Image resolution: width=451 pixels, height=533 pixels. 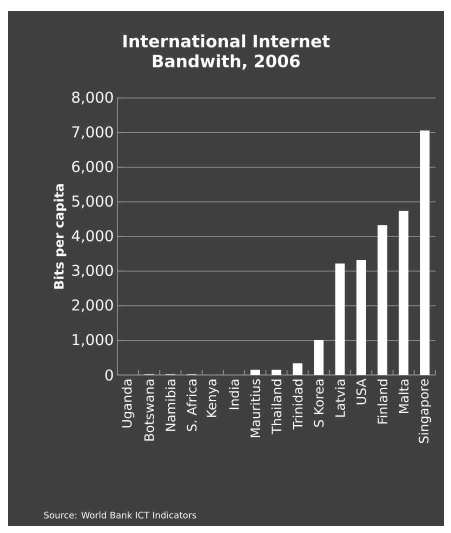 What do you see at coordinates (340, 398) in the screenshot?
I see `x-tick-label: Latvia` at bounding box center [340, 398].